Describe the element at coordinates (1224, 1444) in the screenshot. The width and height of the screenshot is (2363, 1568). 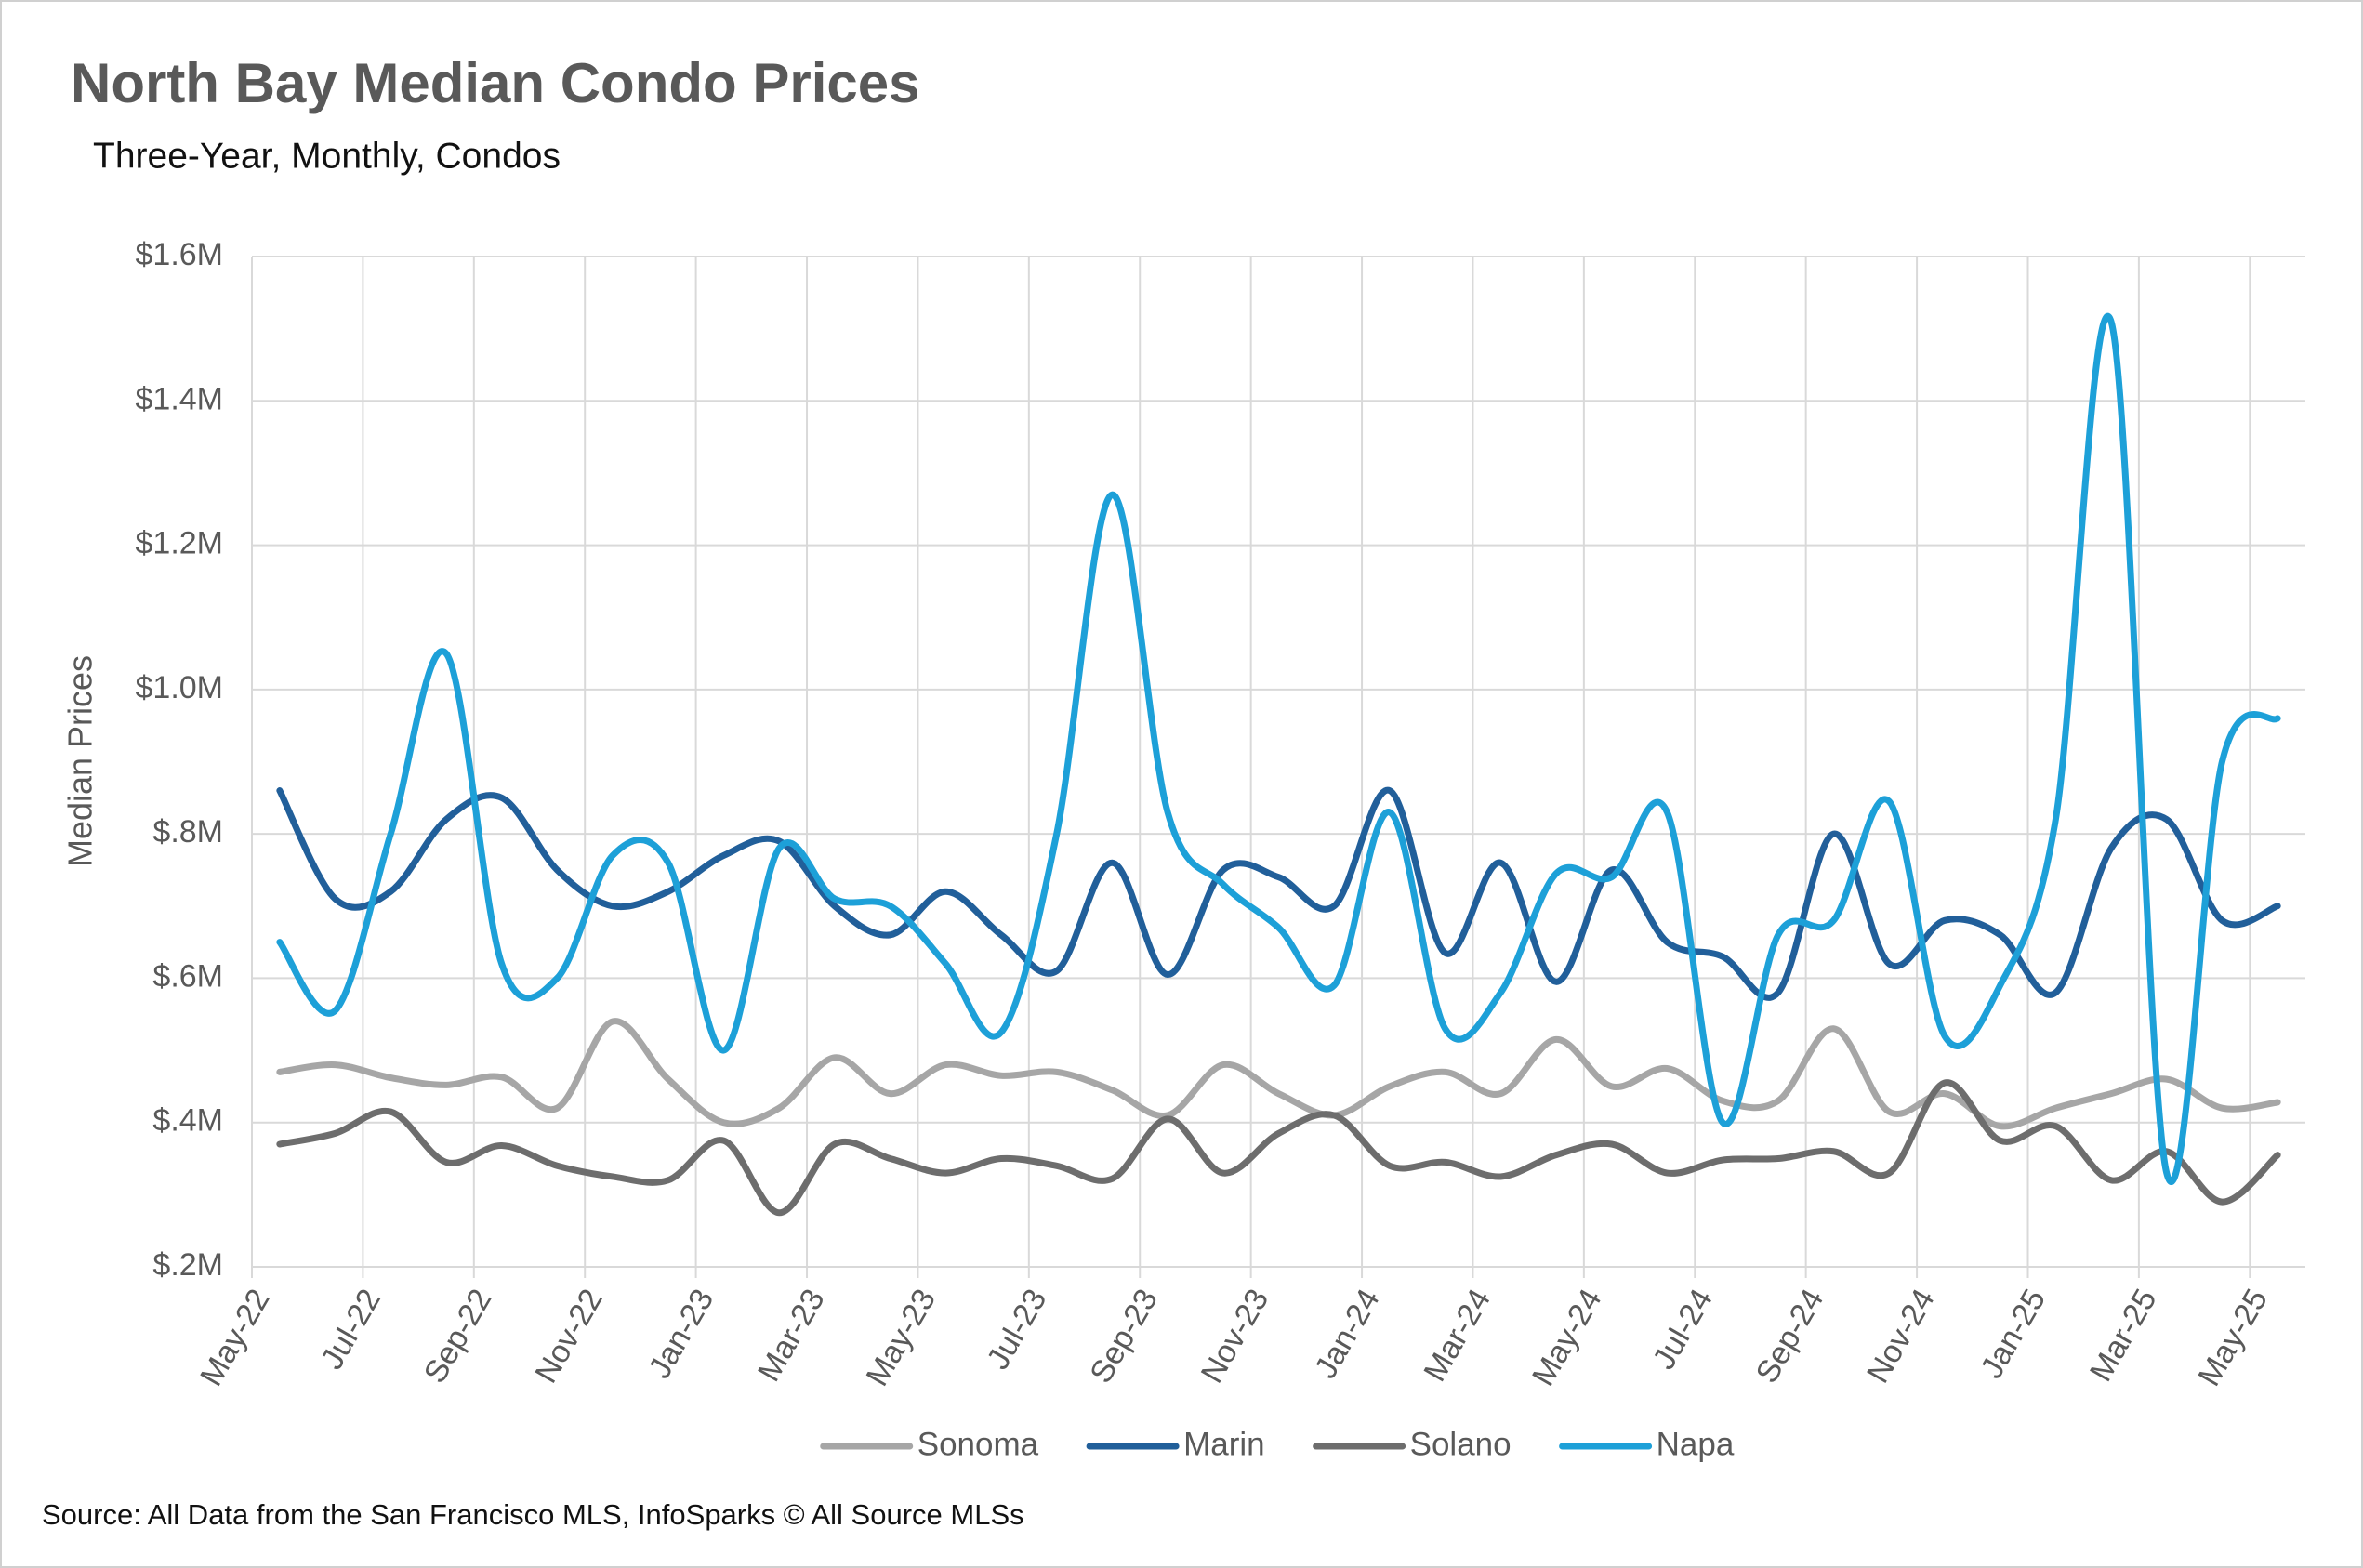
I see `legend-label: Marin` at that location.